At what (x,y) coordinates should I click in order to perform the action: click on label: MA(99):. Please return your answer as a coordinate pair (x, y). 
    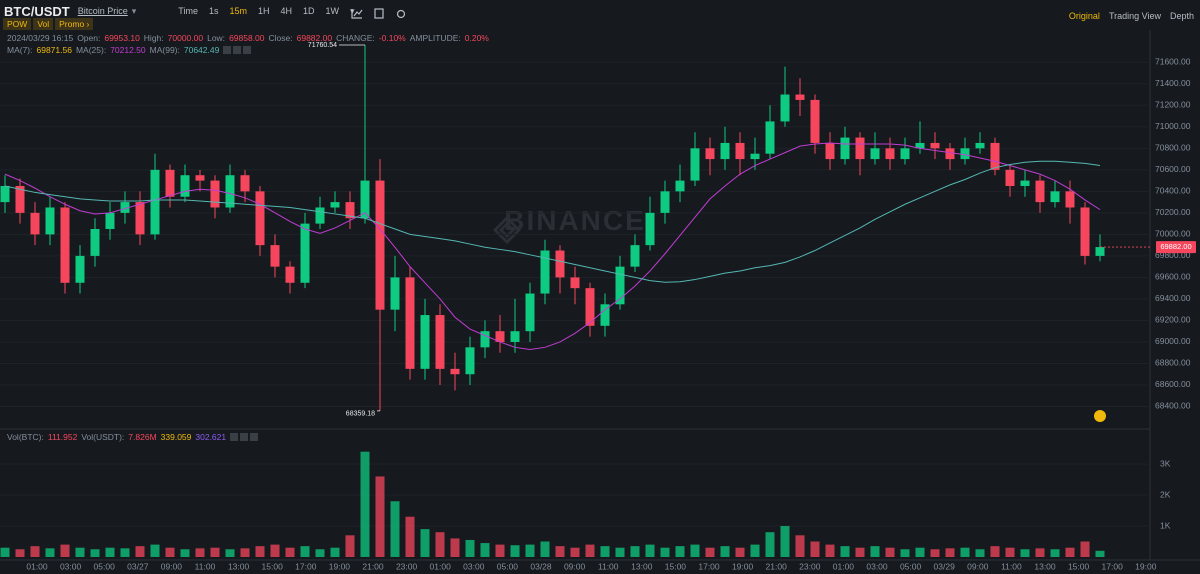
    Looking at the image, I should click on (164, 49).